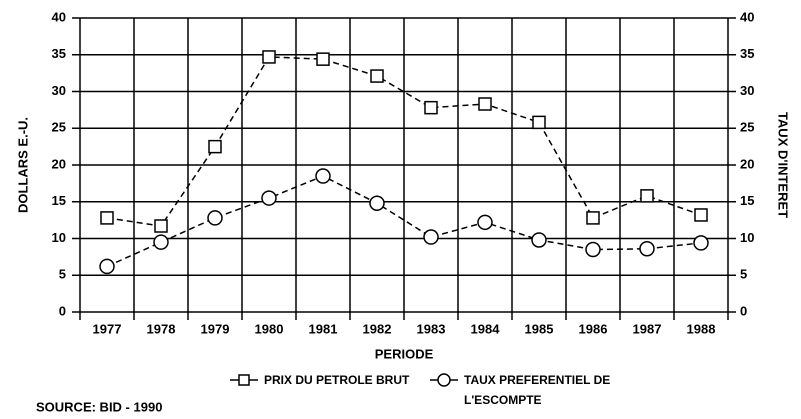 The width and height of the screenshot is (801, 419). Describe the element at coordinates (99, 406) in the screenshot. I see `source: SOURCE: BID - 1990` at that location.